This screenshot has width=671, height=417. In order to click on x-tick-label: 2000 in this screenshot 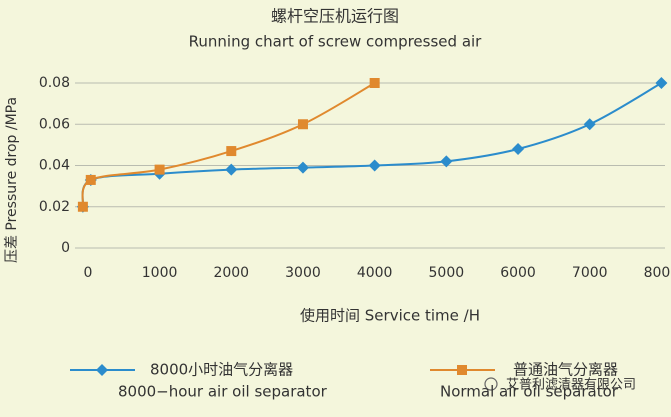, I will do `click(231, 273)`.